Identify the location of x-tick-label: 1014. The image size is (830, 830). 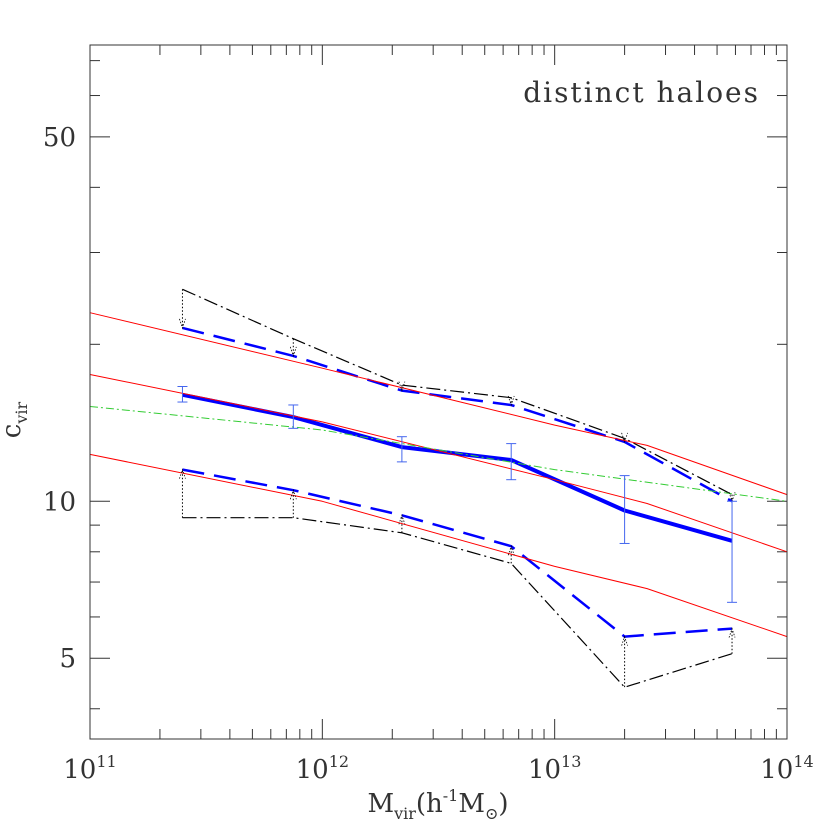
(786, 768).